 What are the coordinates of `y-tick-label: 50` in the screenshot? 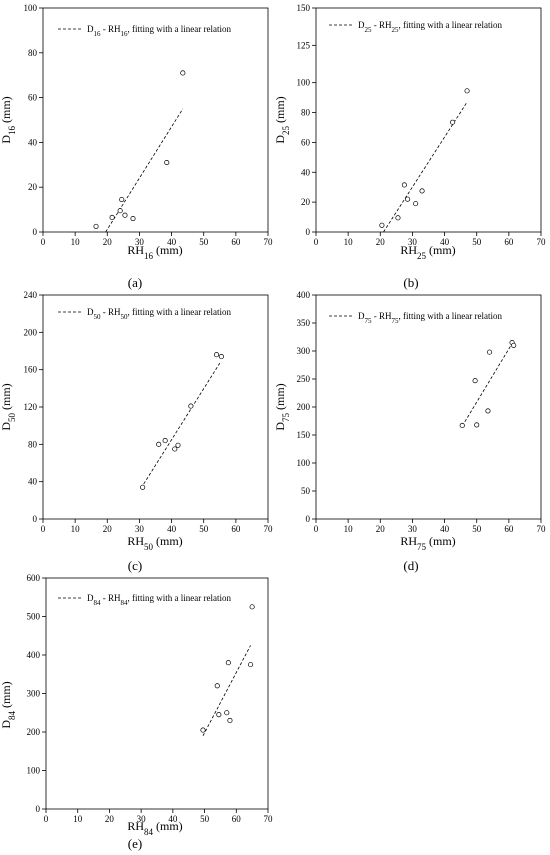 It's located at (306, 491).